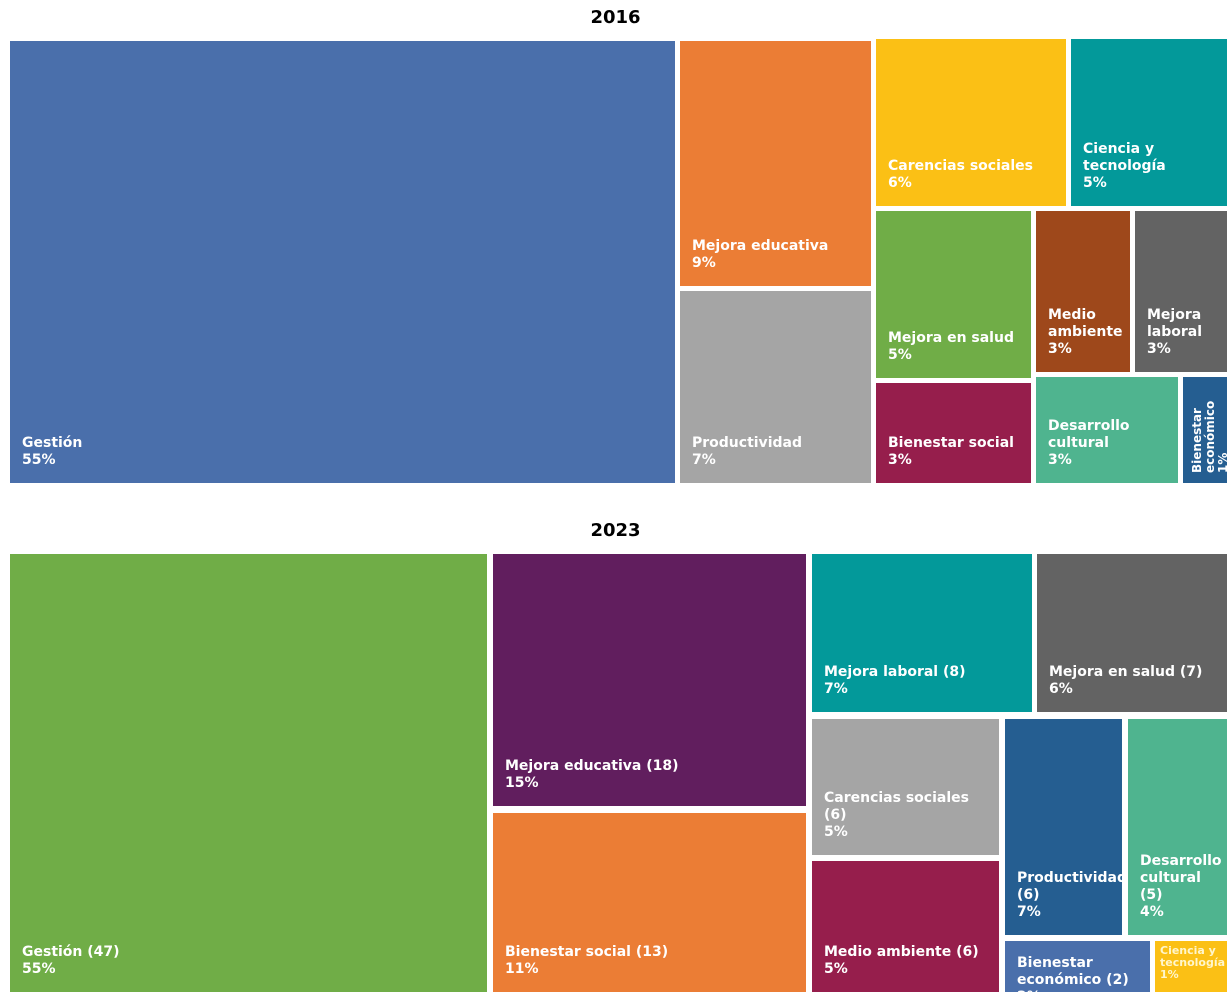 The height and width of the screenshot is (993, 1231). I want to click on treemap-cell: Bienestar económico 1%, so click(1205, 430).